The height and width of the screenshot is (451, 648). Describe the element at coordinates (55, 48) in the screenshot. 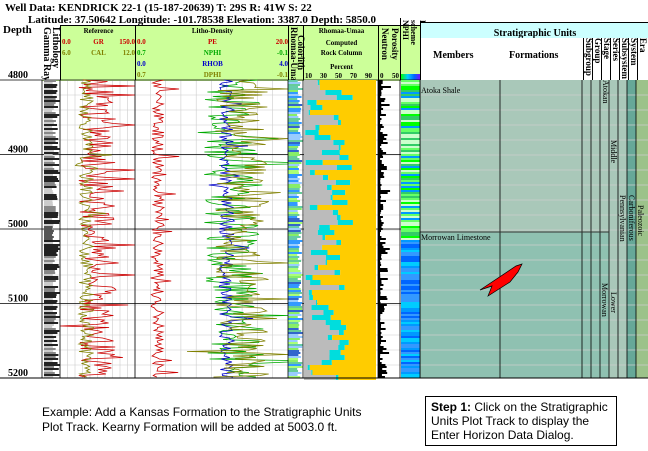

I see `lithology-label: Lithology` at that location.